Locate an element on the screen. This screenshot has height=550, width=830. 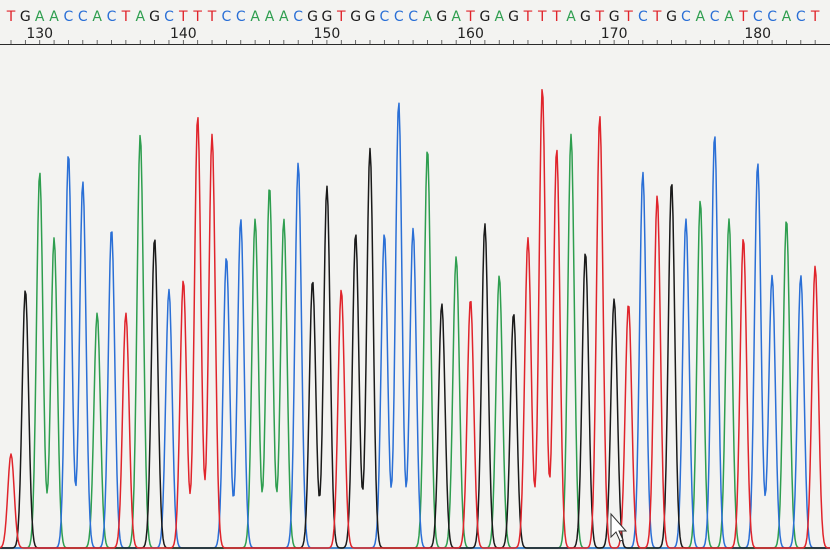
position-label: 160 is located at coordinates (470, 34).